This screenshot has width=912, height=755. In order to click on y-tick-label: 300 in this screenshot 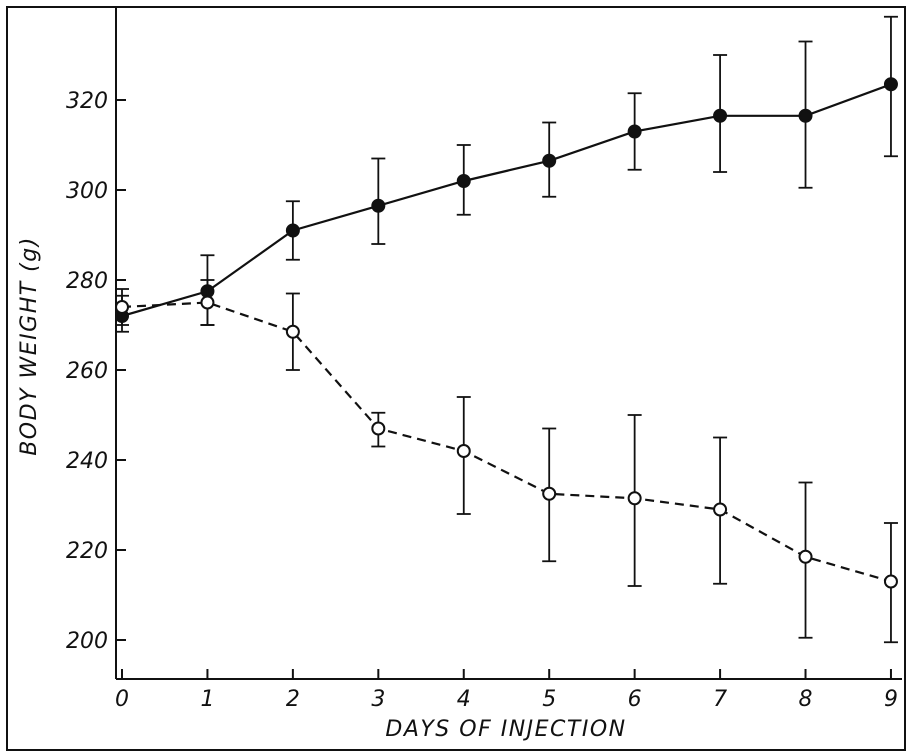, I will do `click(87, 191)`.